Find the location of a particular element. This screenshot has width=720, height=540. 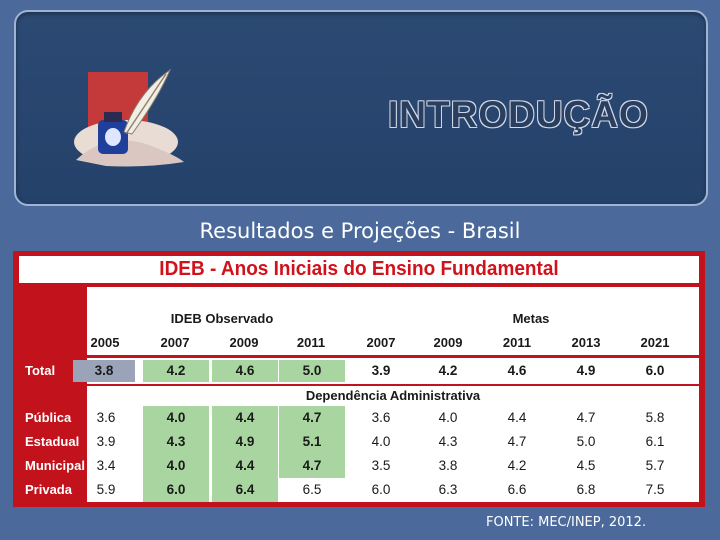

target-value: 7.5 is located at coordinates (655, 489).